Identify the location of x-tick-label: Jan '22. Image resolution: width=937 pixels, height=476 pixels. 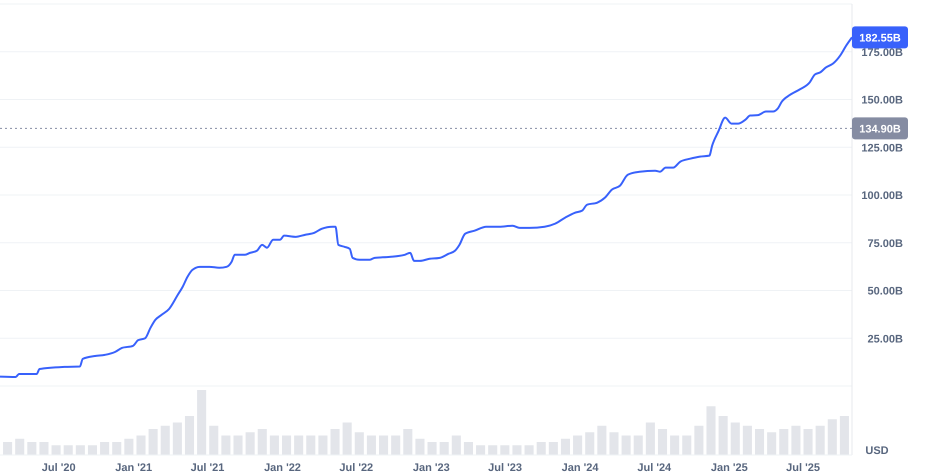
(282, 468).